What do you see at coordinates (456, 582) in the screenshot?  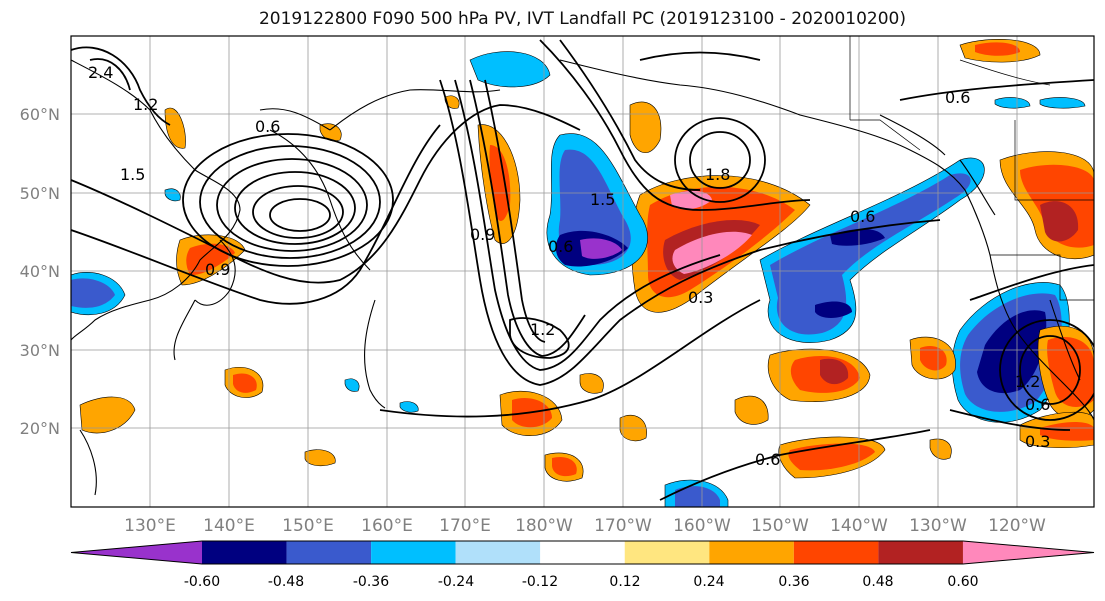 I see `colorbar-tick-label: -0.24` at bounding box center [456, 582].